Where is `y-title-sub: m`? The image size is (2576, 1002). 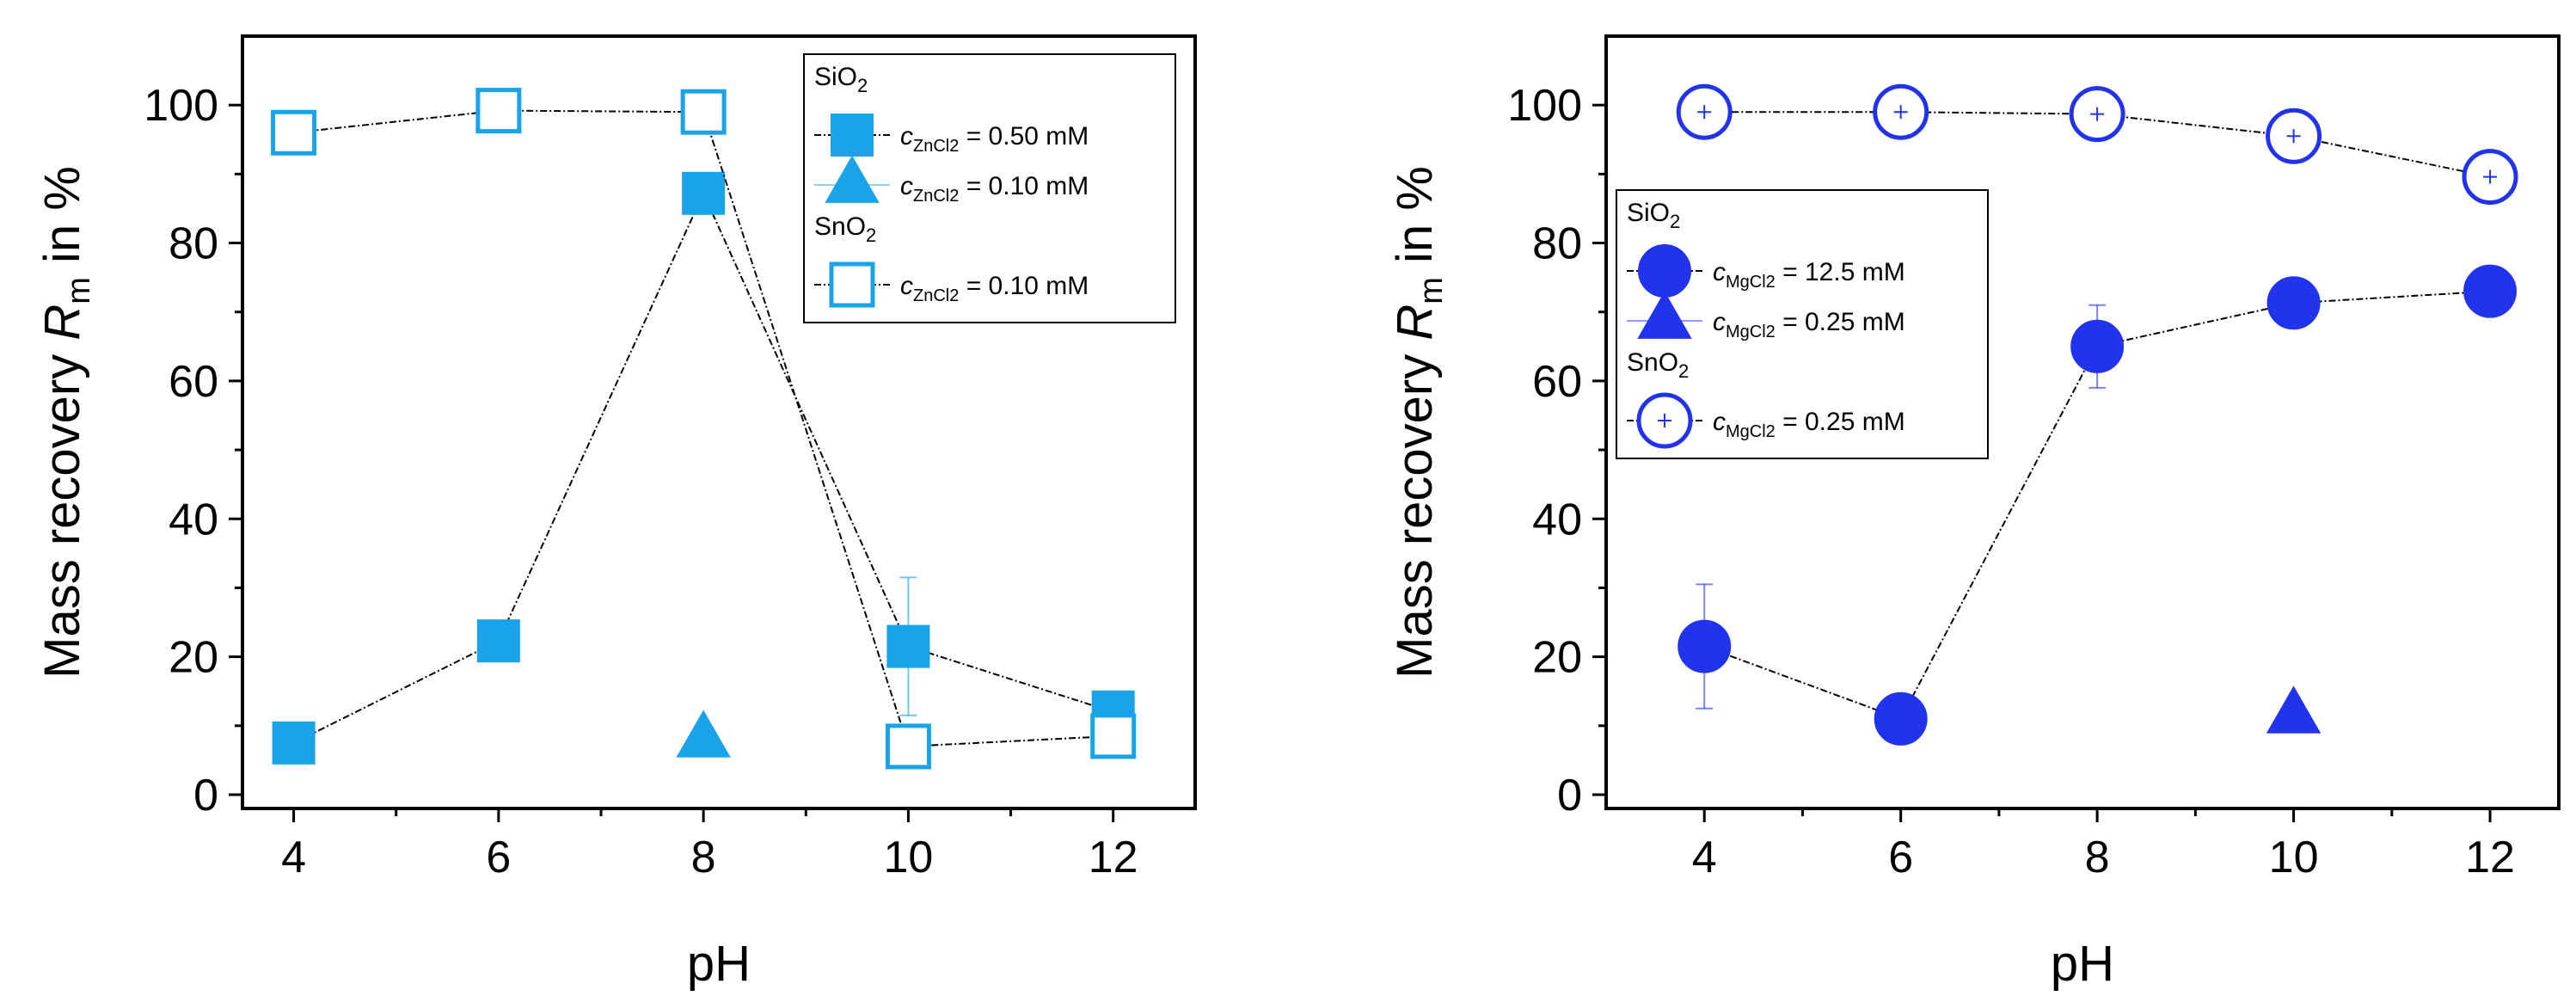 y-title-sub: m is located at coordinates (79, 290).